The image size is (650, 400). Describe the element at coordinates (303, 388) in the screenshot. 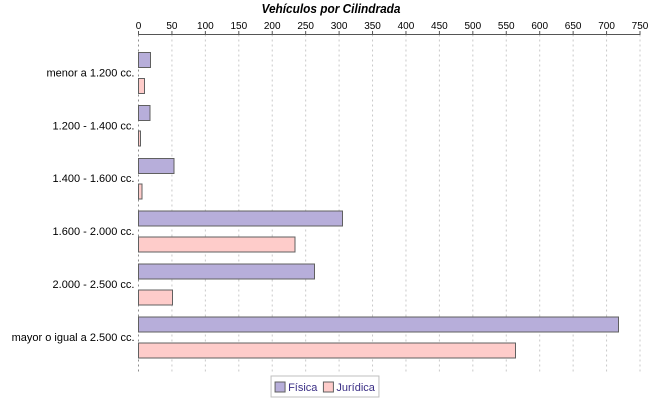

I see `legend-label: Física` at that location.